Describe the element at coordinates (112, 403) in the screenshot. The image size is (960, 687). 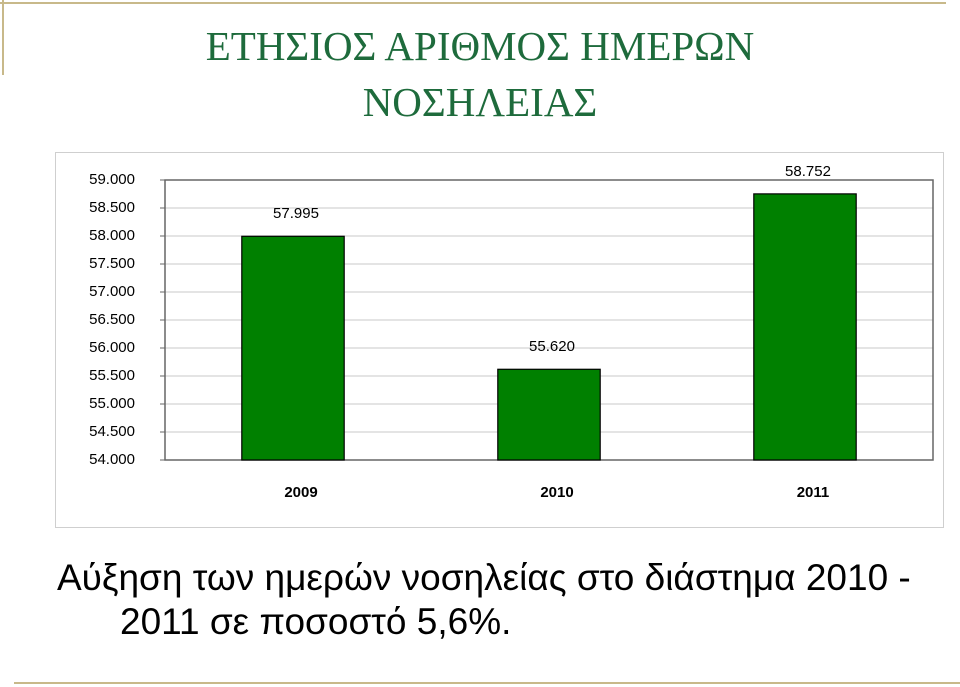
I see `y-tick-label: 55.000` at that location.